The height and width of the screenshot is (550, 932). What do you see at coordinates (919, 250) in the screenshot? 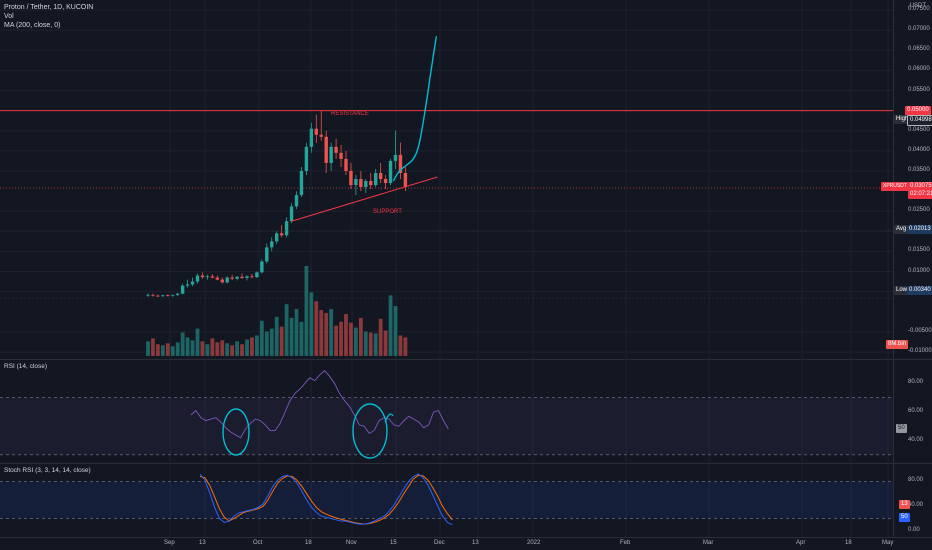
I see `price-tick-label: 0.01500` at bounding box center [919, 250].